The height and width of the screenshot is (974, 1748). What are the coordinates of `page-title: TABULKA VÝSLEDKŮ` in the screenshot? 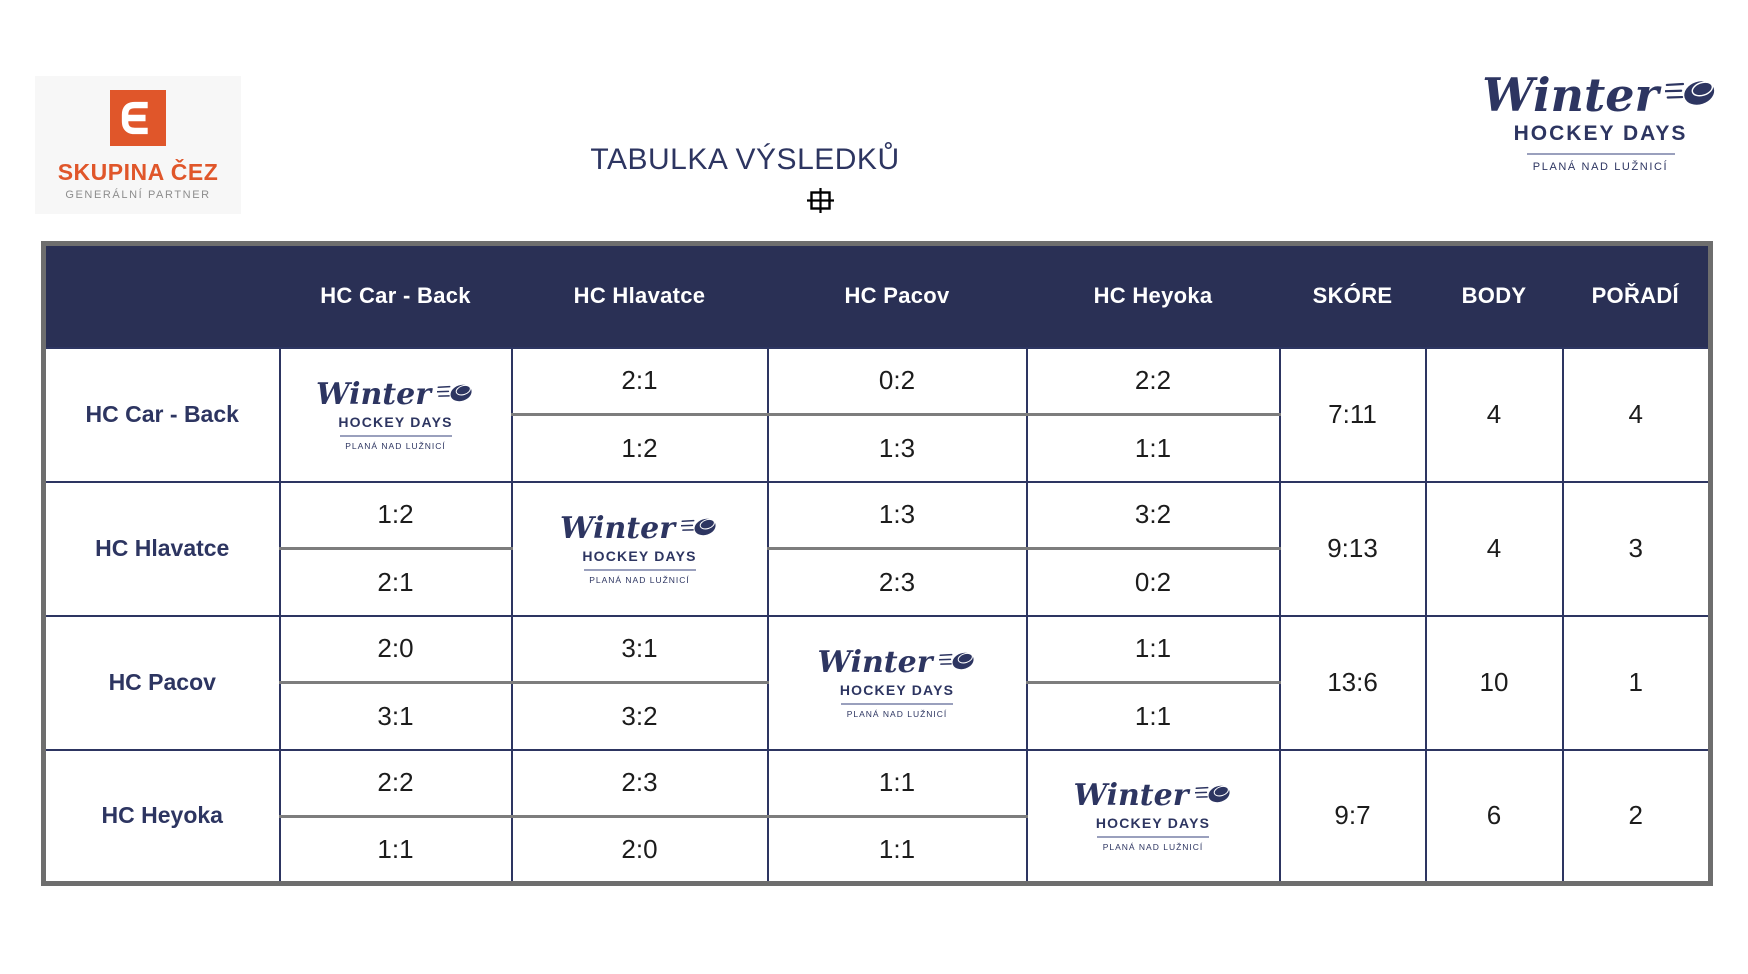 It's located at (745, 159).